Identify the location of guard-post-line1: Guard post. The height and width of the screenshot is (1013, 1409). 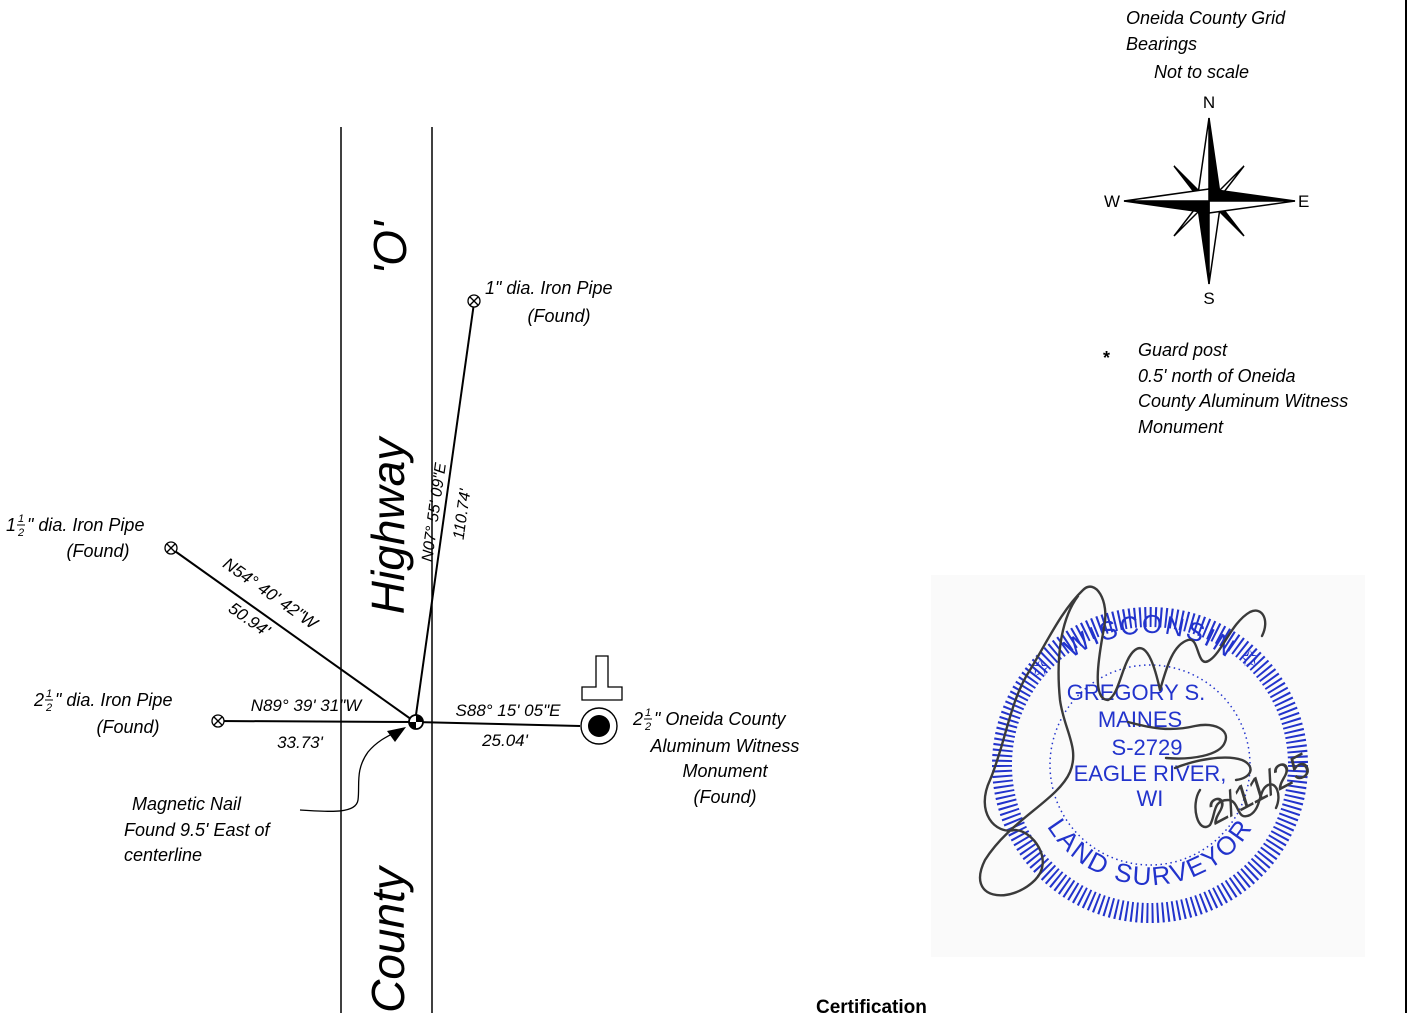
(1183, 350).